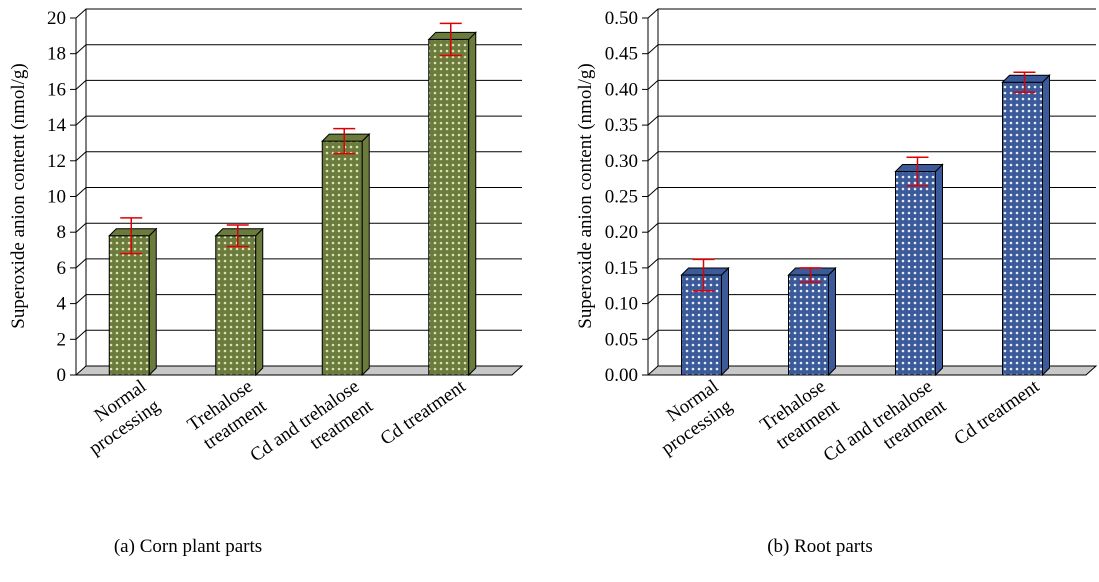  Describe the element at coordinates (56, 197) in the screenshot. I see `y-tick-label: 10` at that location.